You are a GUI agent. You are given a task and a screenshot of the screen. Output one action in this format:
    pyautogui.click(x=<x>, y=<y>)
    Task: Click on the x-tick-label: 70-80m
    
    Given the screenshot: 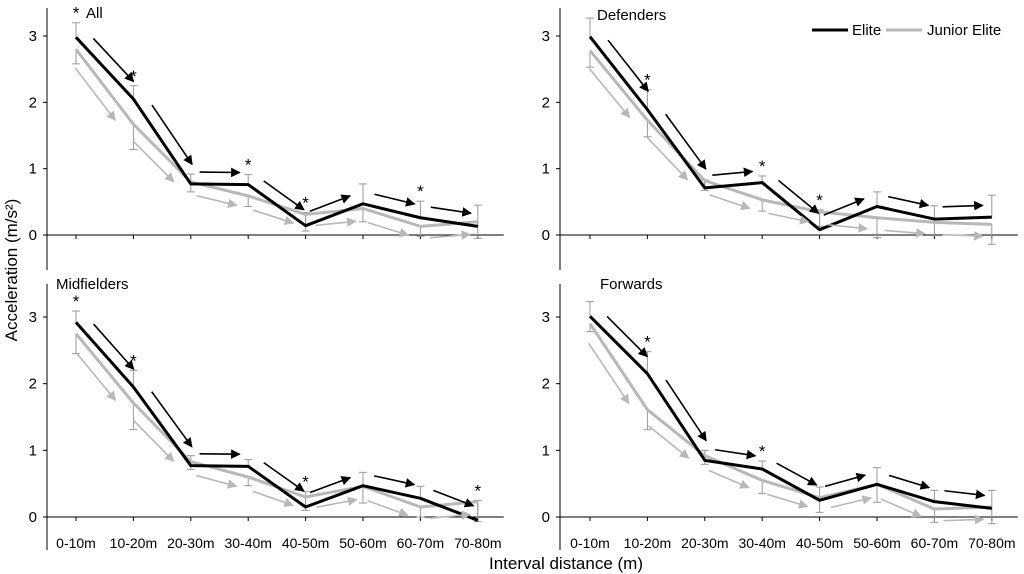 What is the action you would take?
    pyautogui.click(x=477, y=543)
    